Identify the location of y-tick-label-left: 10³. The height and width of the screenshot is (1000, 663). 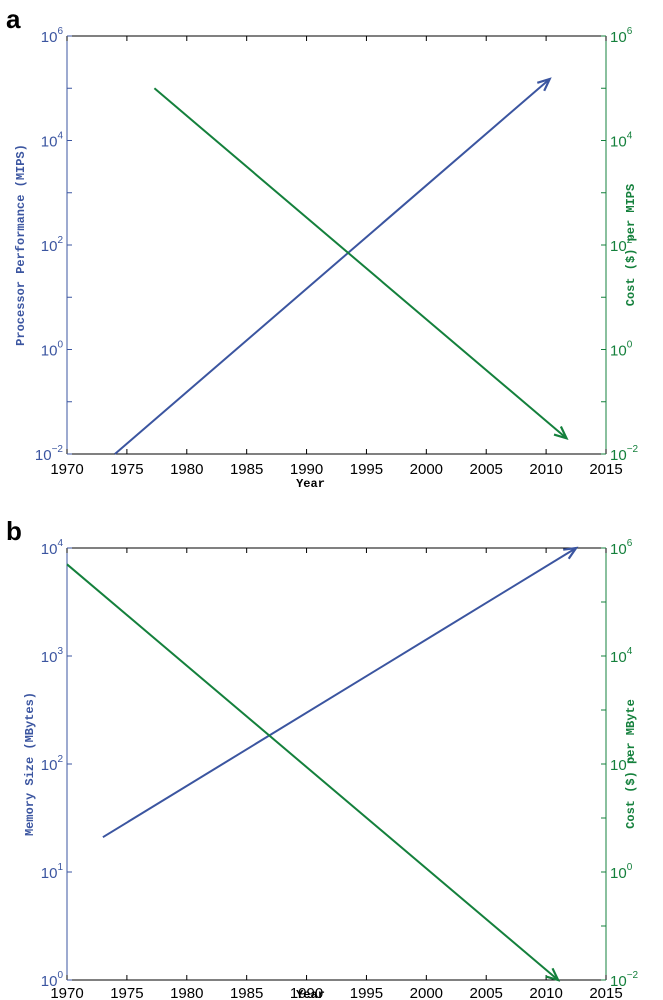
(52, 656).